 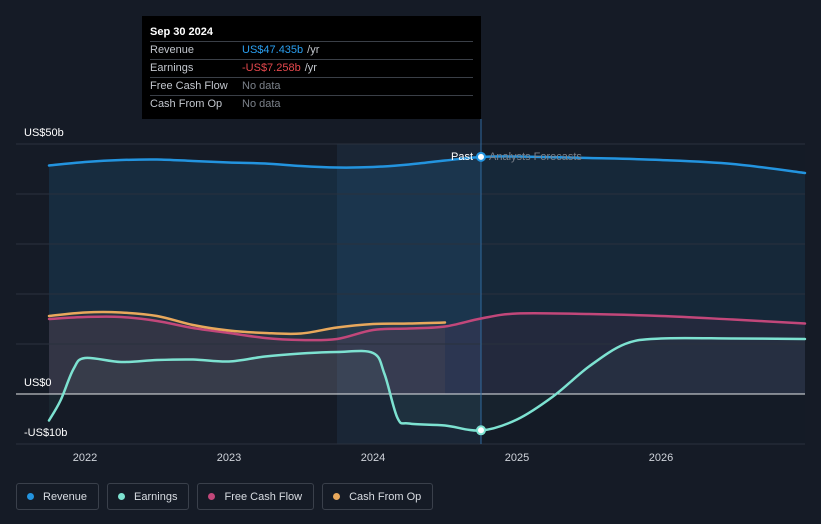 What do you see at coordinates (229, 458) in the screenshot?
I see `x-tick-label: 2023` at bounding box center [229, 458].